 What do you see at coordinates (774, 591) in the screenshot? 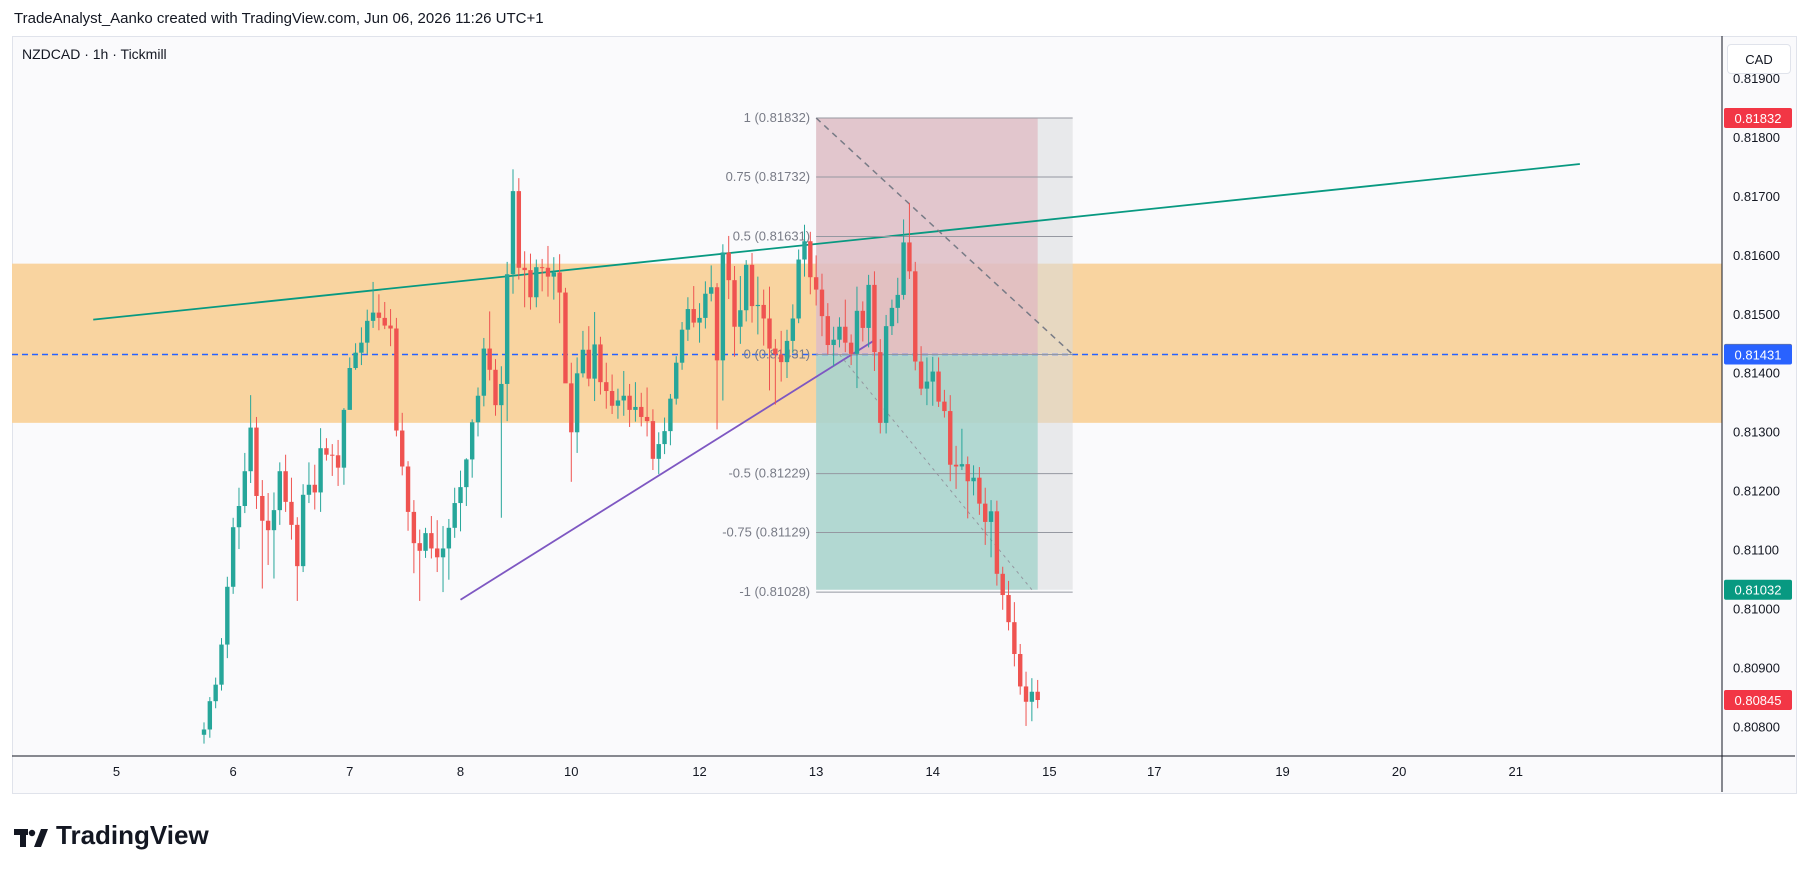
I see `fib-level-label: -1 (0.81028)` at bounding box center [774, 591].